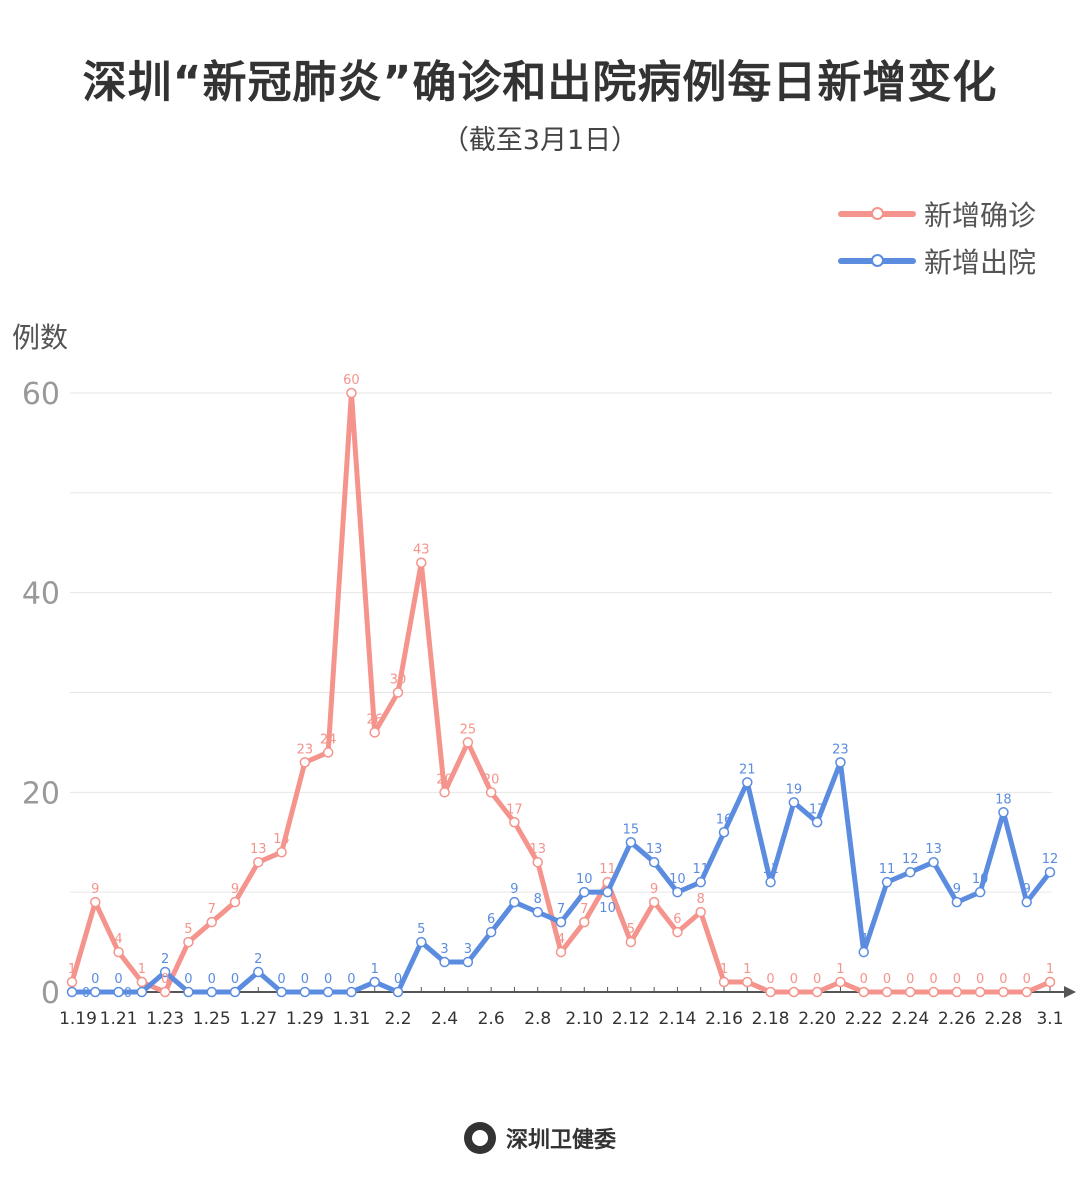  Describe the element at coordinates (41, 594) in the screenshot. I see `y-tick-label: 40` at that location.